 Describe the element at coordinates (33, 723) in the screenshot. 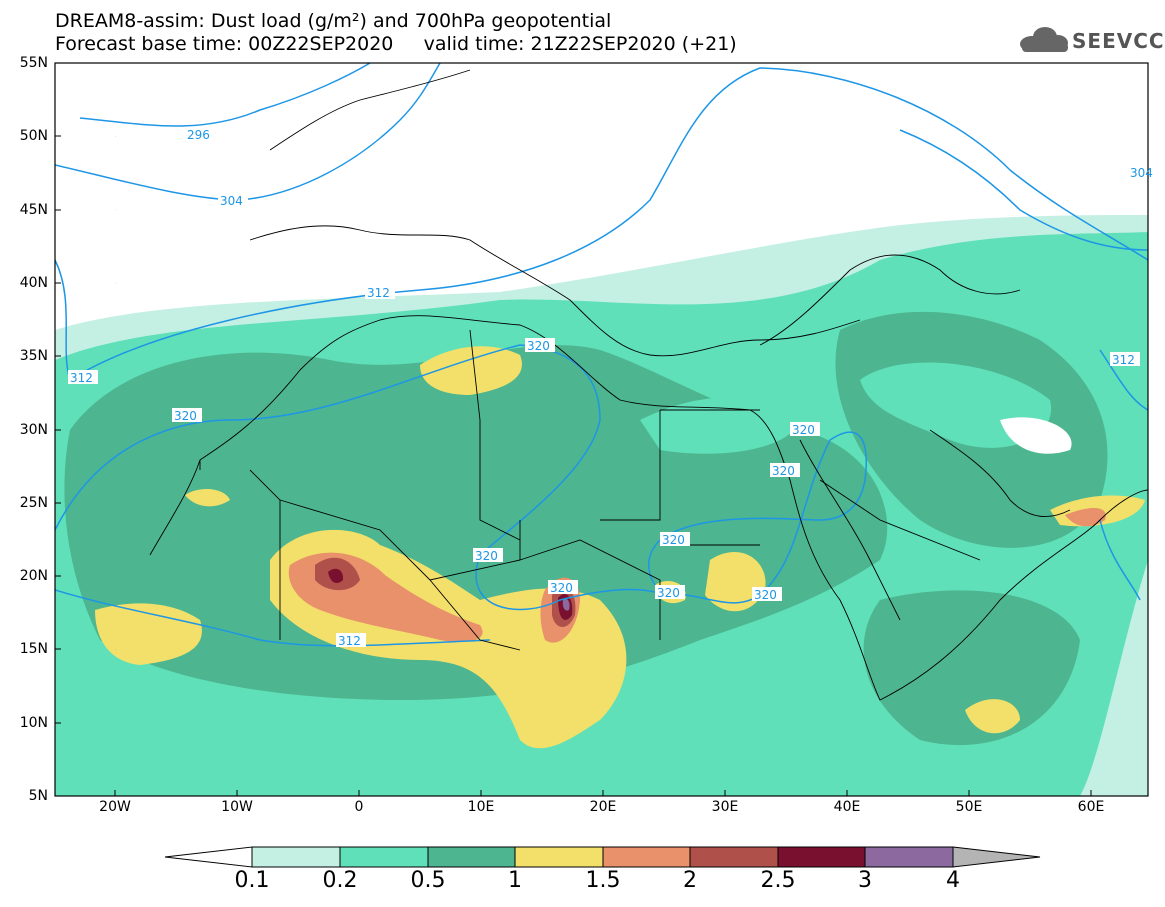

I see `lat-label: 10N` at that location.